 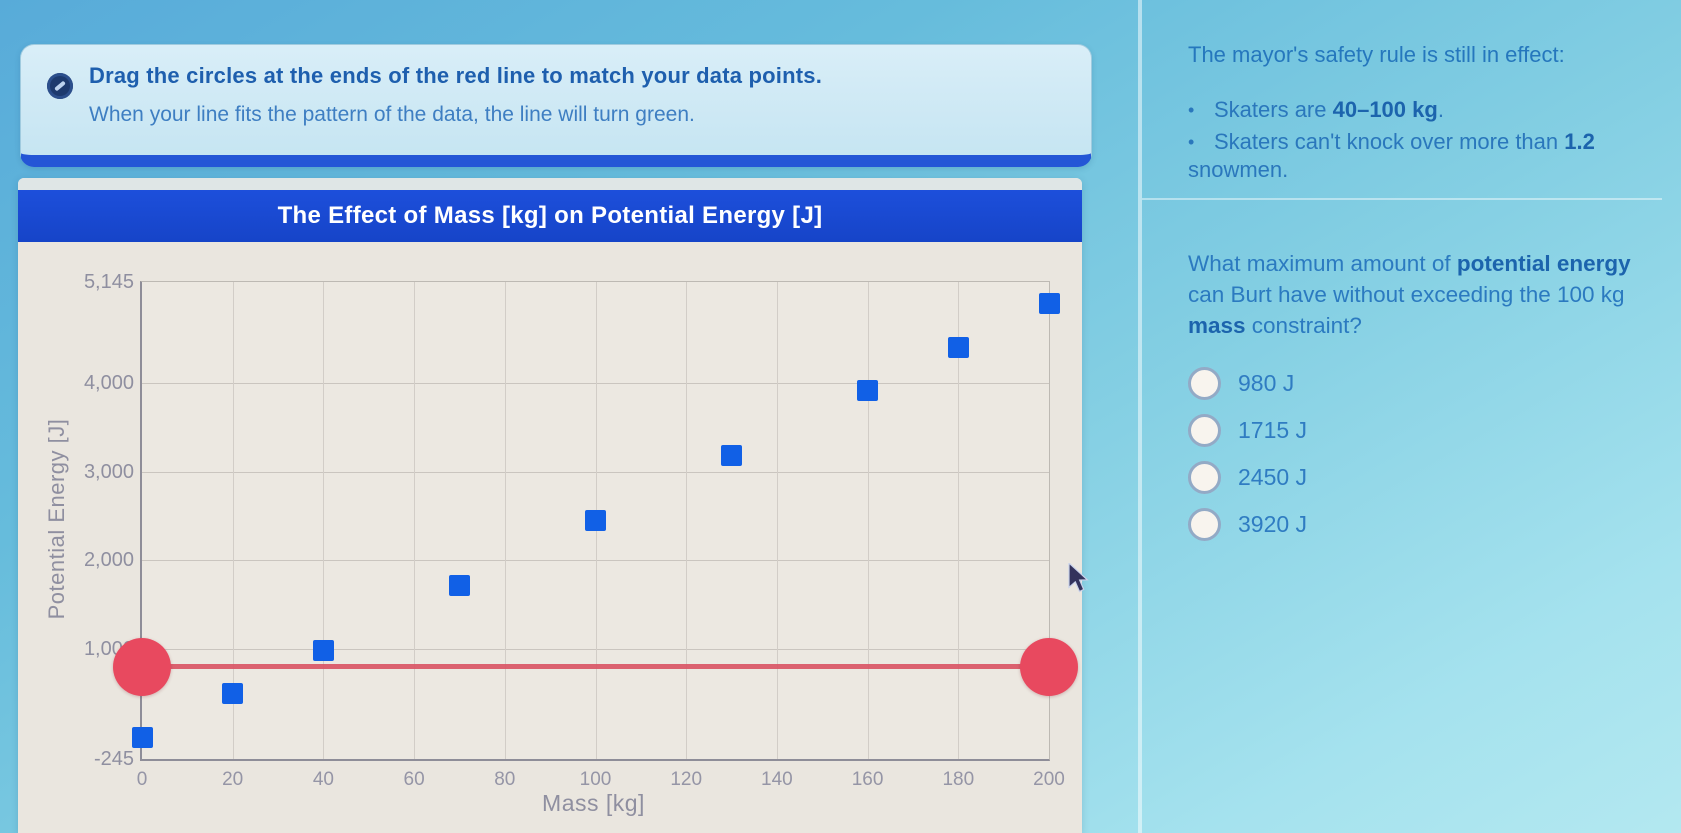 I want to click on answer-label: 2450 J, so click(x=1273, y=476).